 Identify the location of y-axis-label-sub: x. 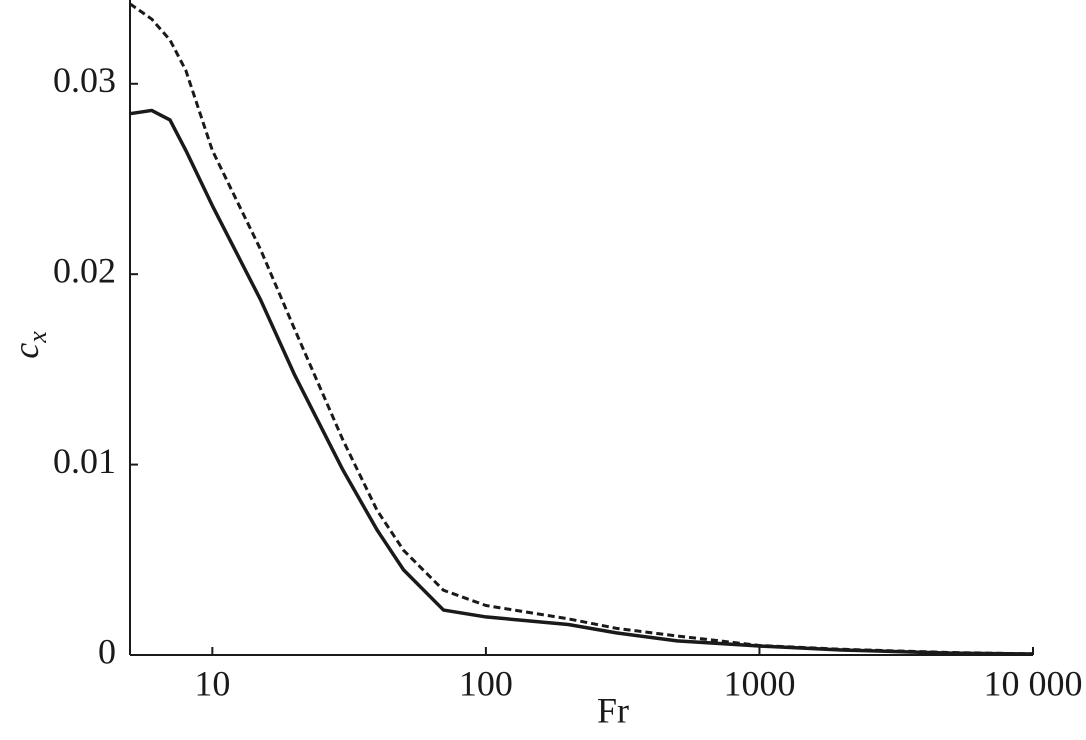
(37, 337).